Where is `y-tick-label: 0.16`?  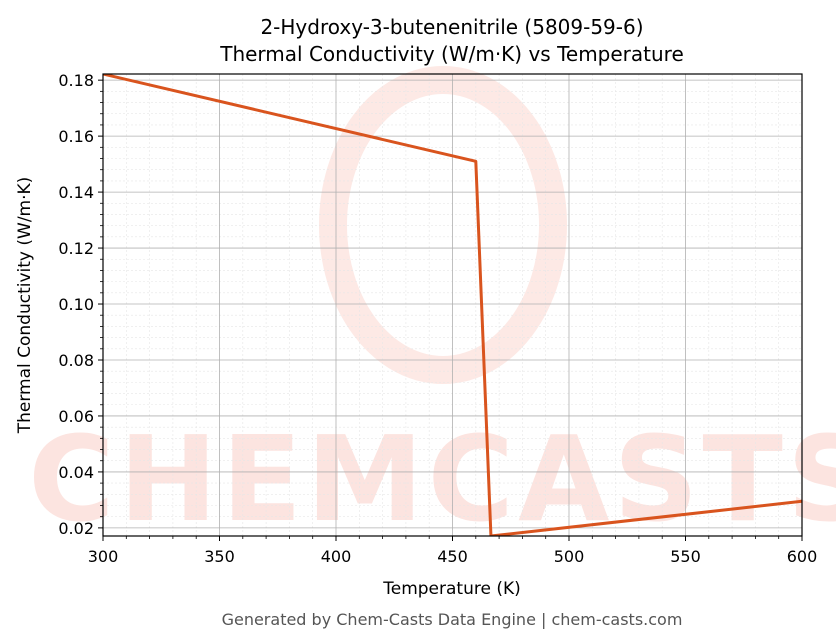 y-tick-label: 0.16 is located at coordinates (76, 136).